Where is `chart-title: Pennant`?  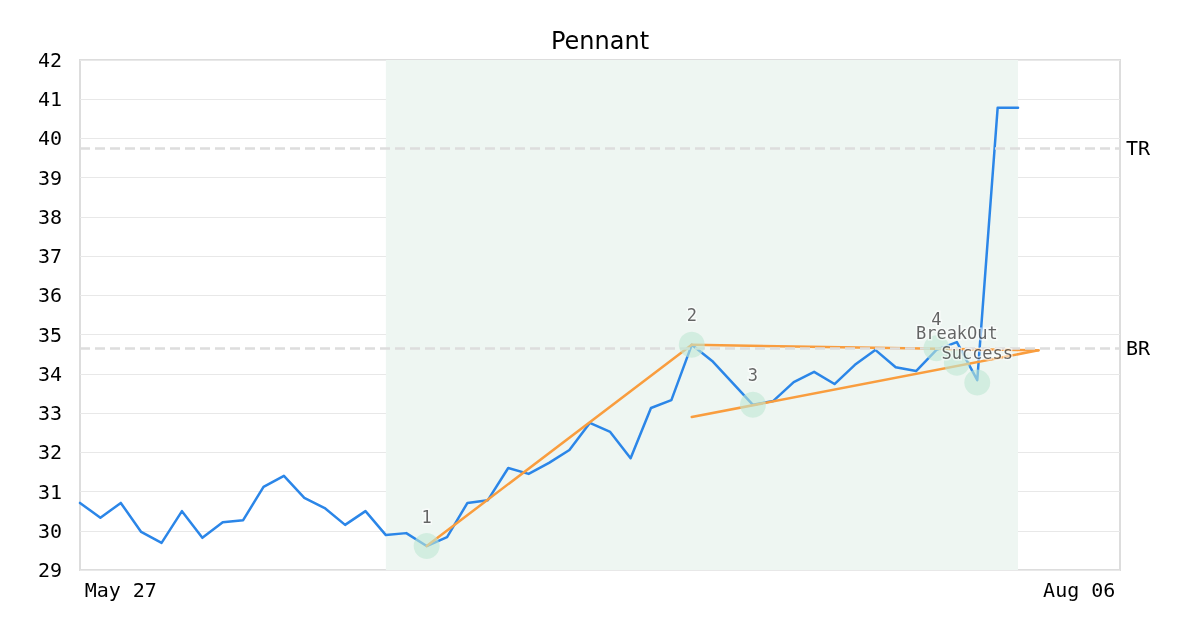
chart-title: Pennant is located at coordinates (600, 41).